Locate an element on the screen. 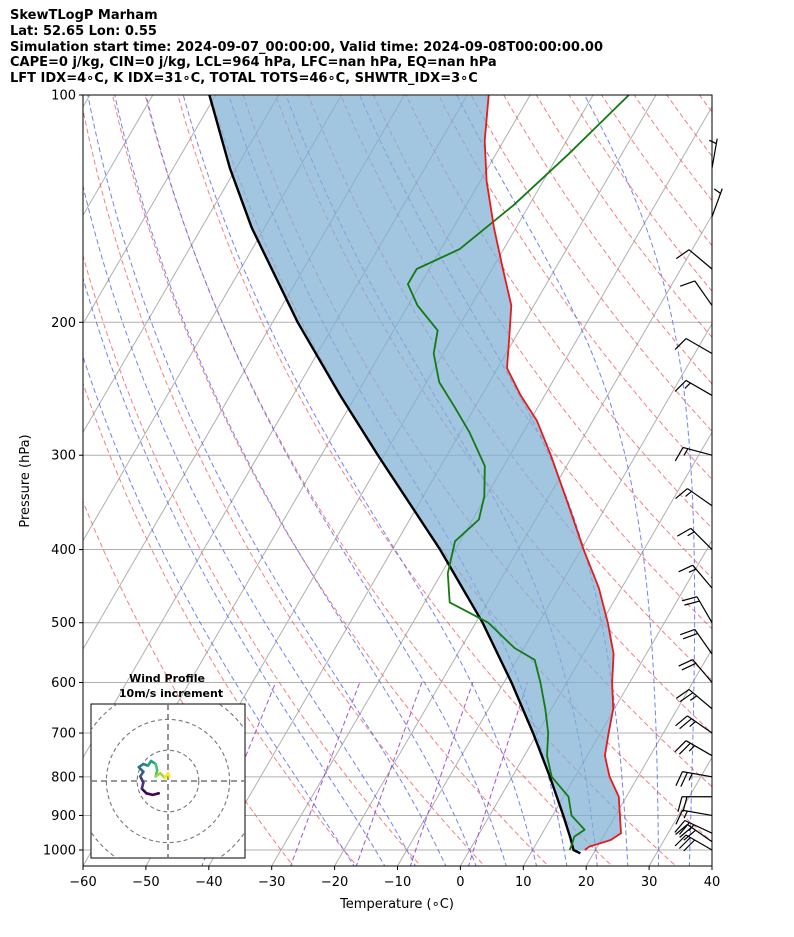  y-tick-label: 800 is located at coordinates (63, 777).